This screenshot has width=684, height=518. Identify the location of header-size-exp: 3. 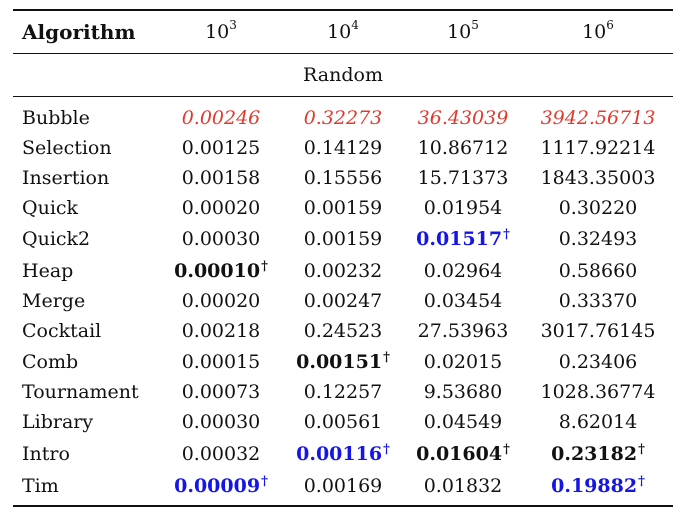
(233, 24).